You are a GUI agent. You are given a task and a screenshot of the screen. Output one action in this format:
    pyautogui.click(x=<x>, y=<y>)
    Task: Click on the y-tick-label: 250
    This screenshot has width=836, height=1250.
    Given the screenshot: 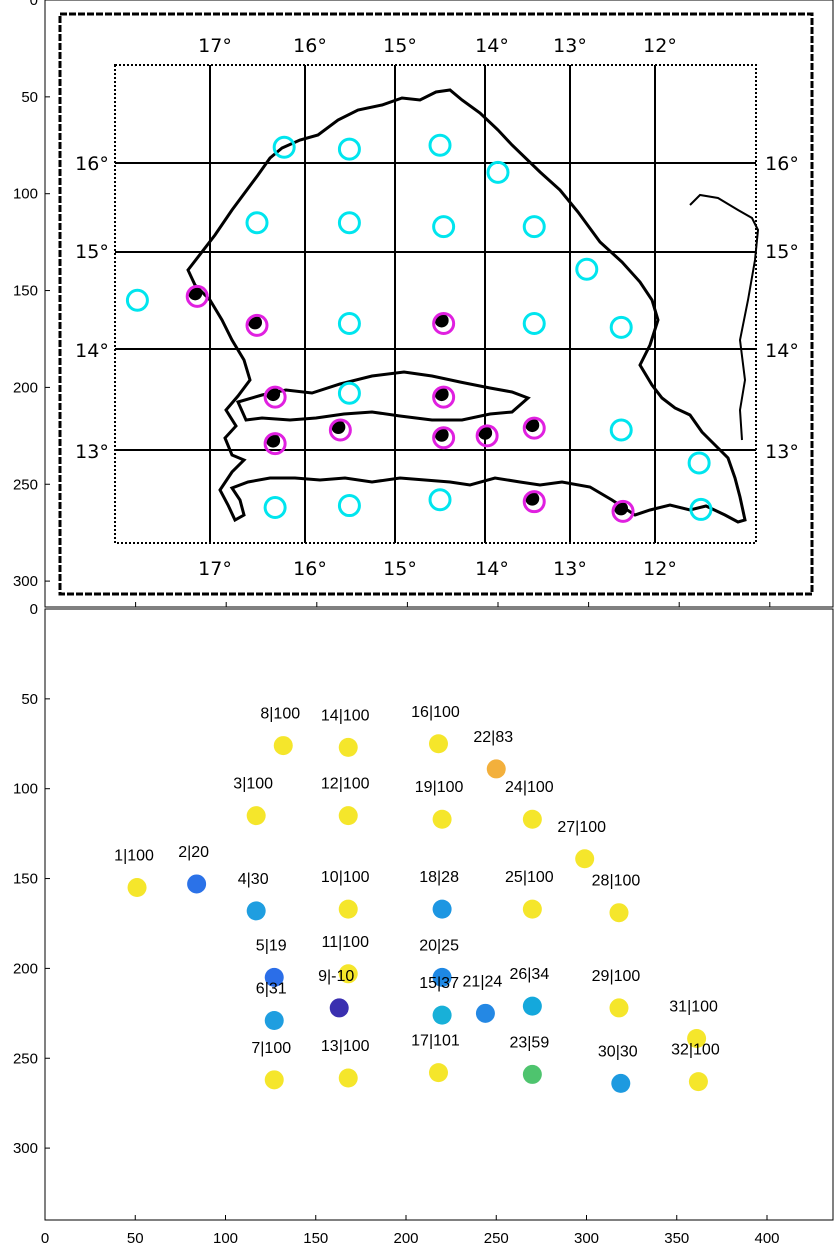 What is the action you would take?
    pyautogui.click(x=25, y=484)
    